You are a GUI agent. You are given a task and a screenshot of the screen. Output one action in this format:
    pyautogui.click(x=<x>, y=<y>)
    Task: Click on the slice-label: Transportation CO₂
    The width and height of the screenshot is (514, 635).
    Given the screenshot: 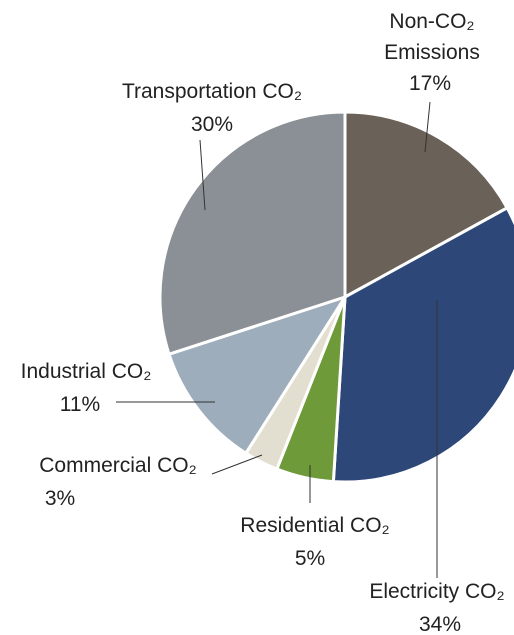 What is the action you would take?
    pyautogui.click(x=212, y=91)
    